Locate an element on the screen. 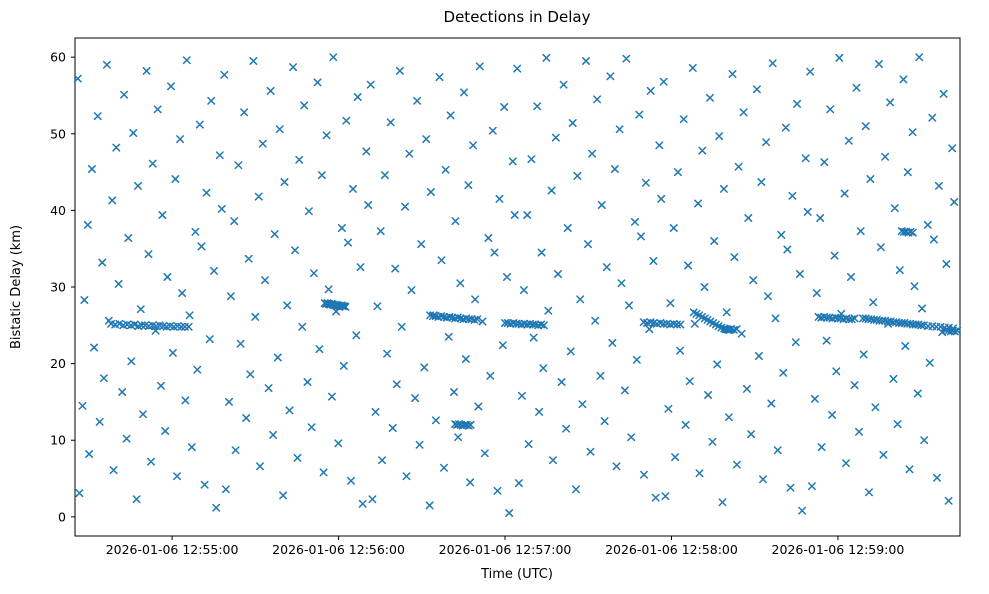 The width and height of the screenshot is (989, 594). x-tick-label: 2026-01-06 12:57:00 is located at coordinates (505, 549).